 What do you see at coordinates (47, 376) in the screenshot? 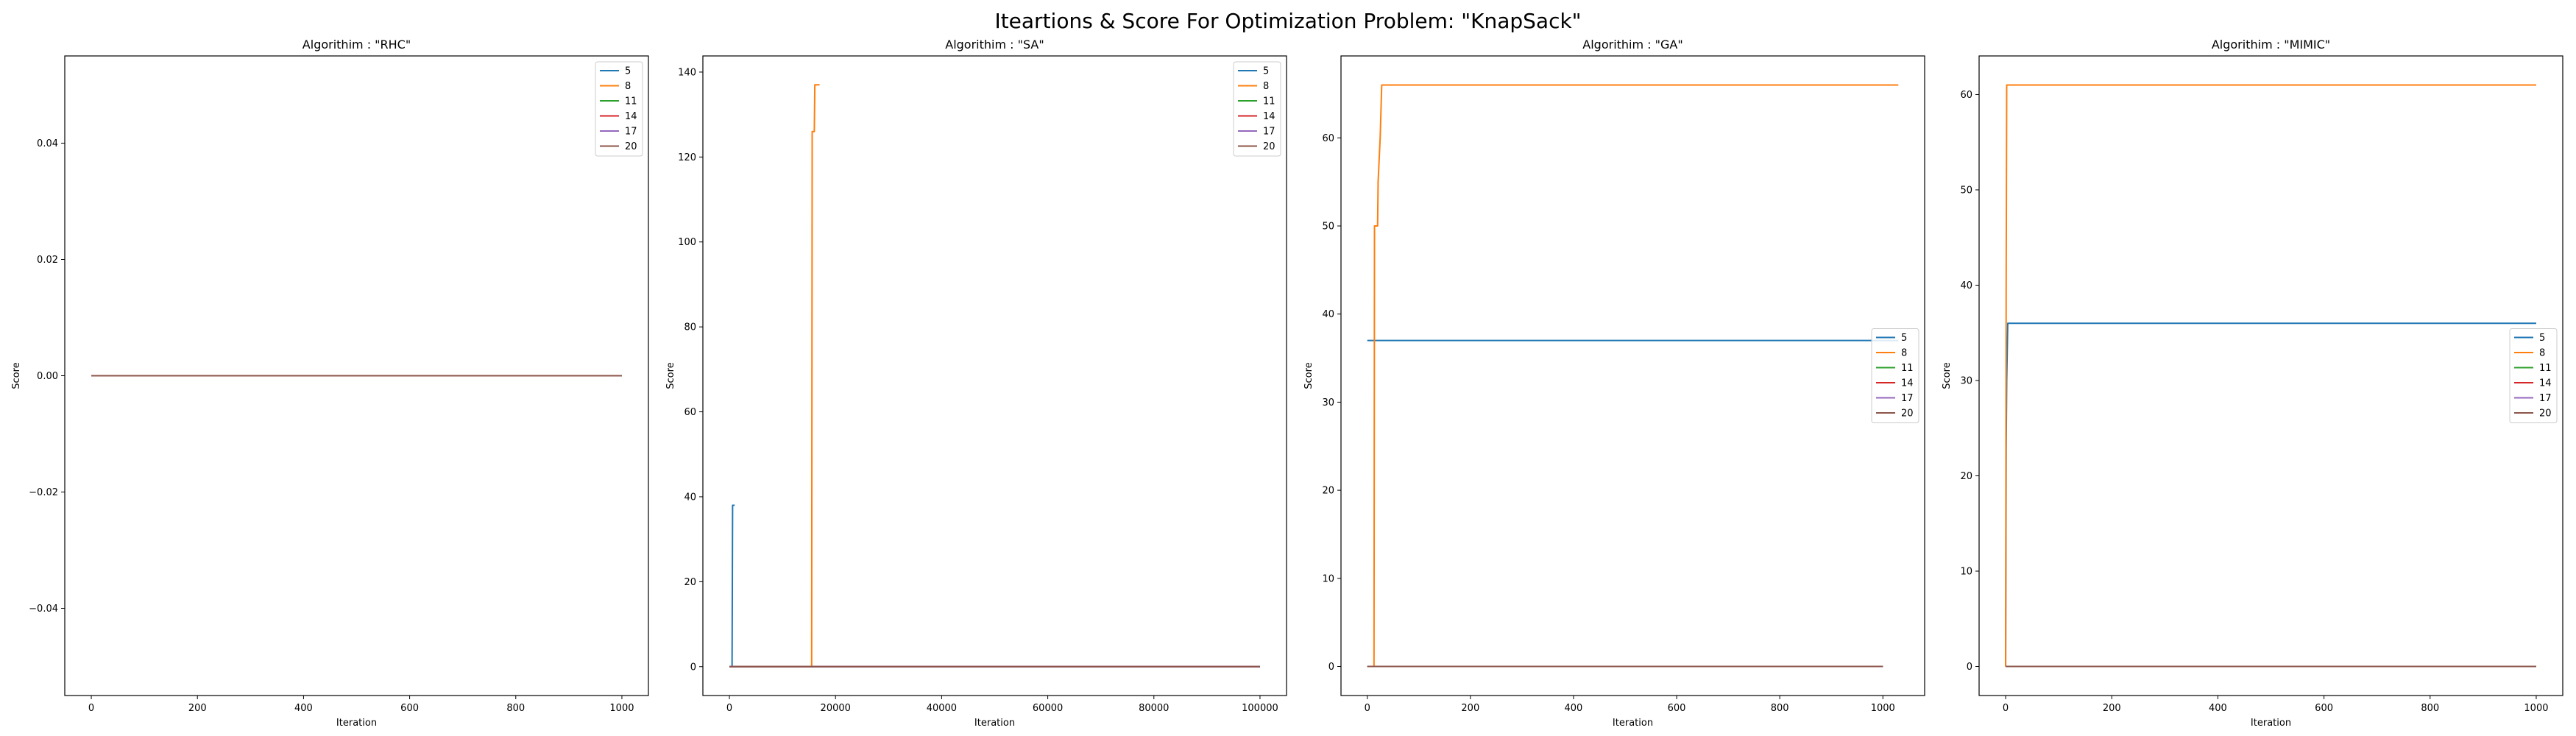
I see `y-tick-label: 0.00` at bounding box center [47, 376].